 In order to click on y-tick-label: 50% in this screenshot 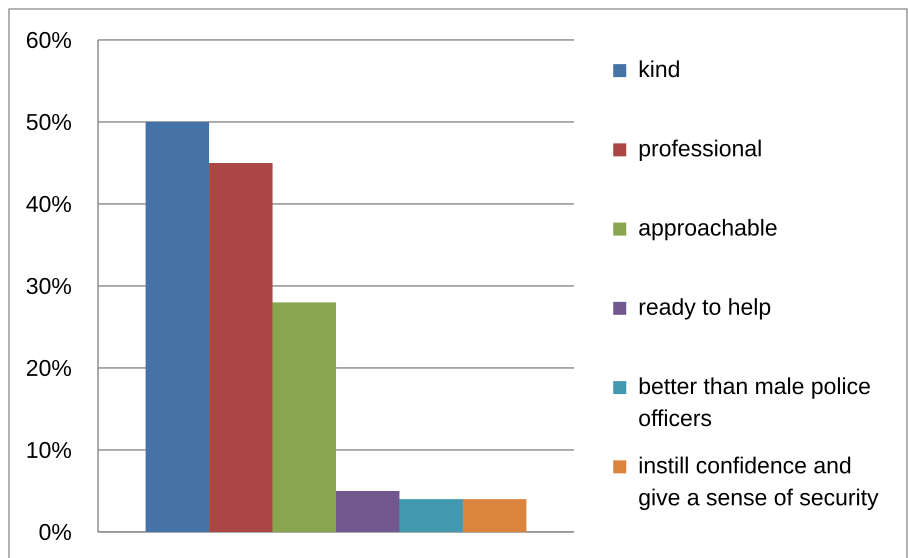, I will do `click(48, 122)`.